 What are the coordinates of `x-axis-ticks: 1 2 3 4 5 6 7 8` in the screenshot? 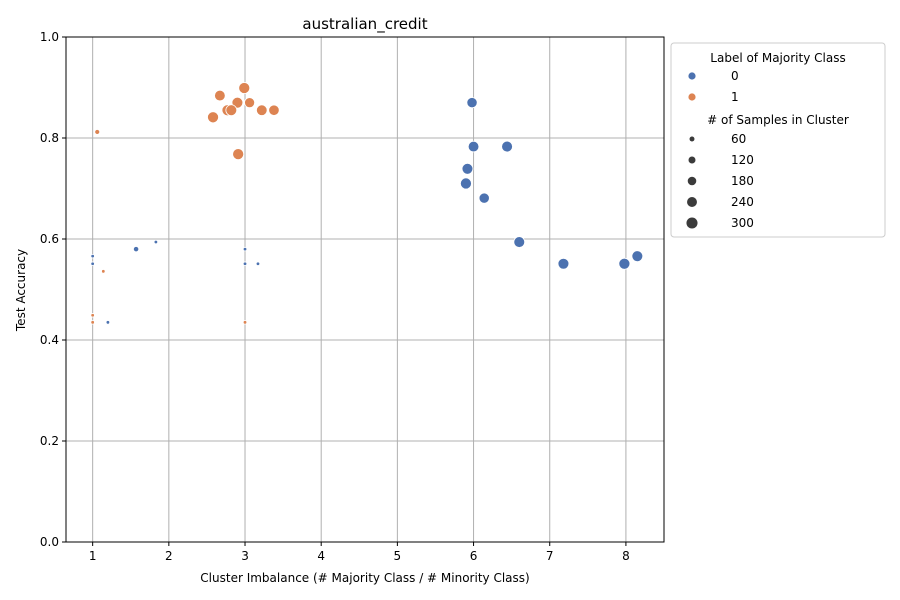 It's located at (359, 552).